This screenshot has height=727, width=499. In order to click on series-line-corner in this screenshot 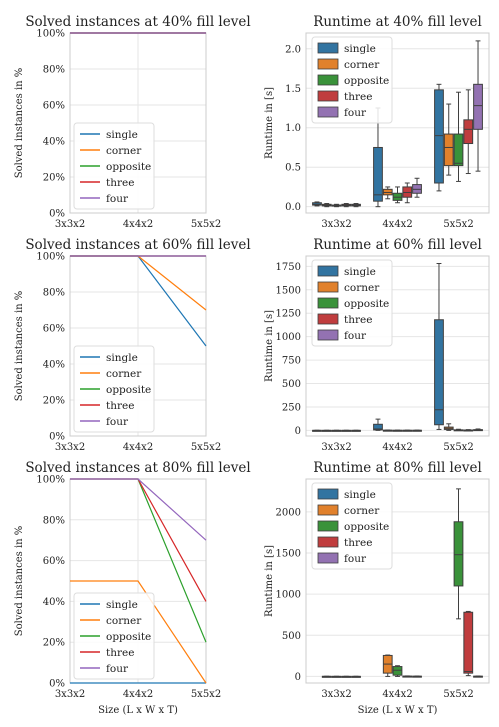, I will do `click(138, 632)`.